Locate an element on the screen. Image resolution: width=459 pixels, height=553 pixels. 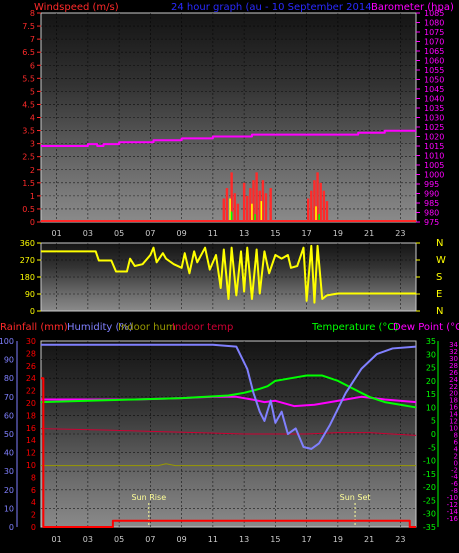
barometer-tick-label: 1010 is located at coordinates (434, 156).